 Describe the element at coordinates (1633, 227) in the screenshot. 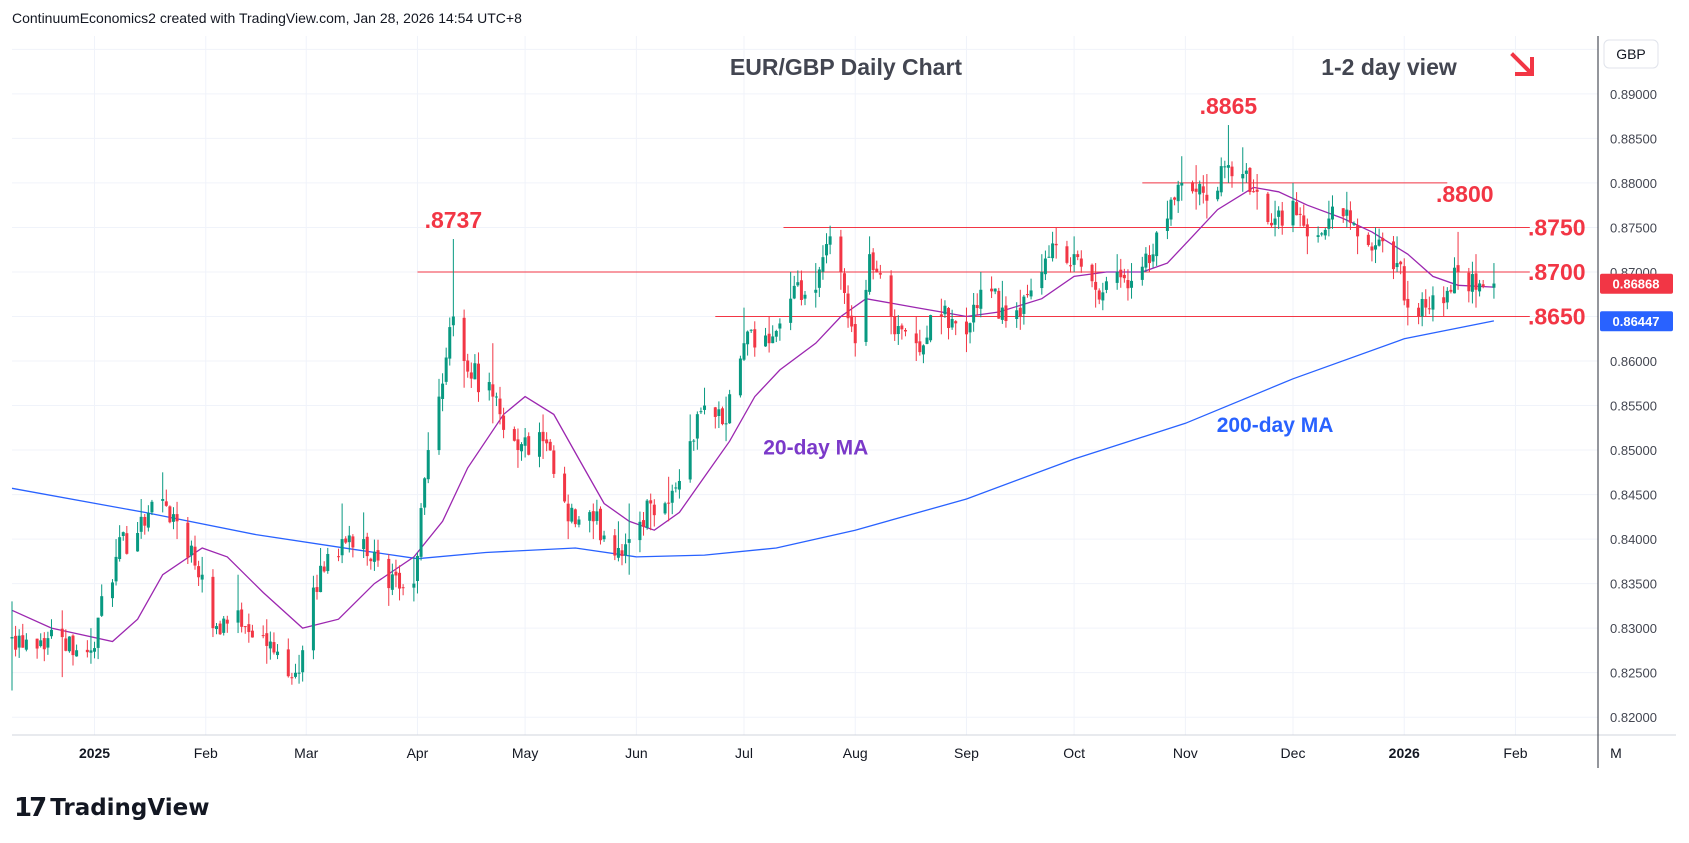

I see `y-tick-label: 0.87500` at that location.